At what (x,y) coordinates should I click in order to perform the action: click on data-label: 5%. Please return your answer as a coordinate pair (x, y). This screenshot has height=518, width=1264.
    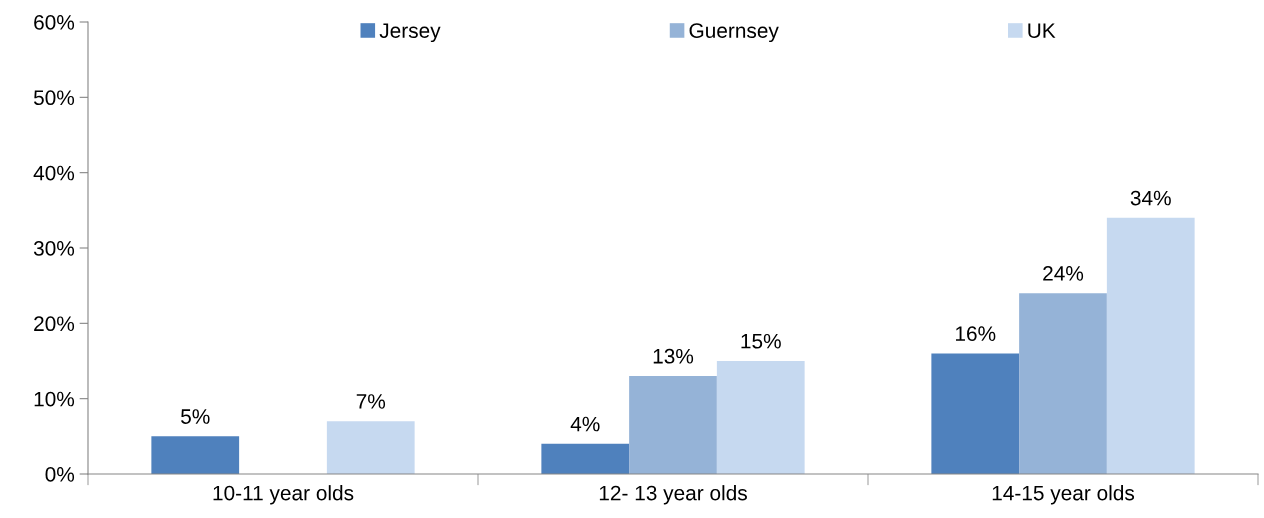
    Looking at the image, I should click on (195, 416).